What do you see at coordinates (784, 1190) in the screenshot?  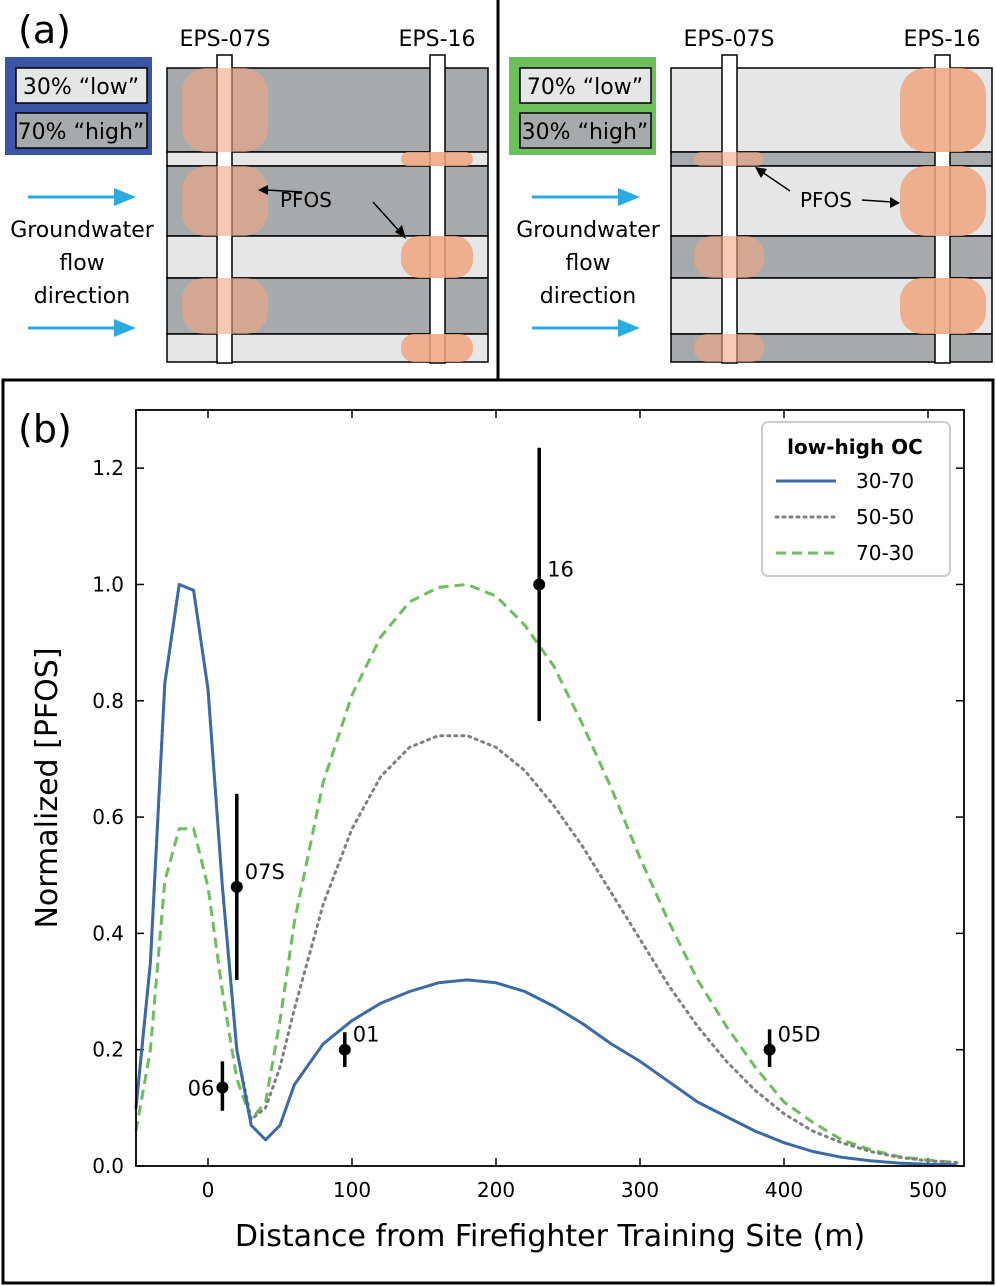 I see `x-tick-label: 400` at bounding box center [784, 1190].